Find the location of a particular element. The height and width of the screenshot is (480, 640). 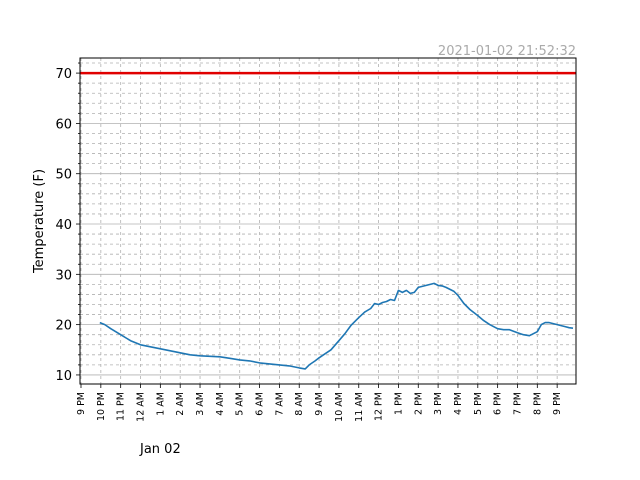

y-tick-label: 10 is located at coordinates (63, 376).